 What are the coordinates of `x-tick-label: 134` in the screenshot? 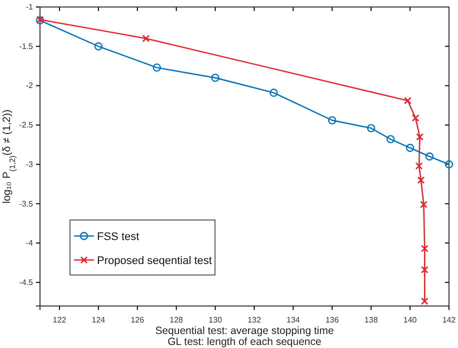 It's located at (293, 320).